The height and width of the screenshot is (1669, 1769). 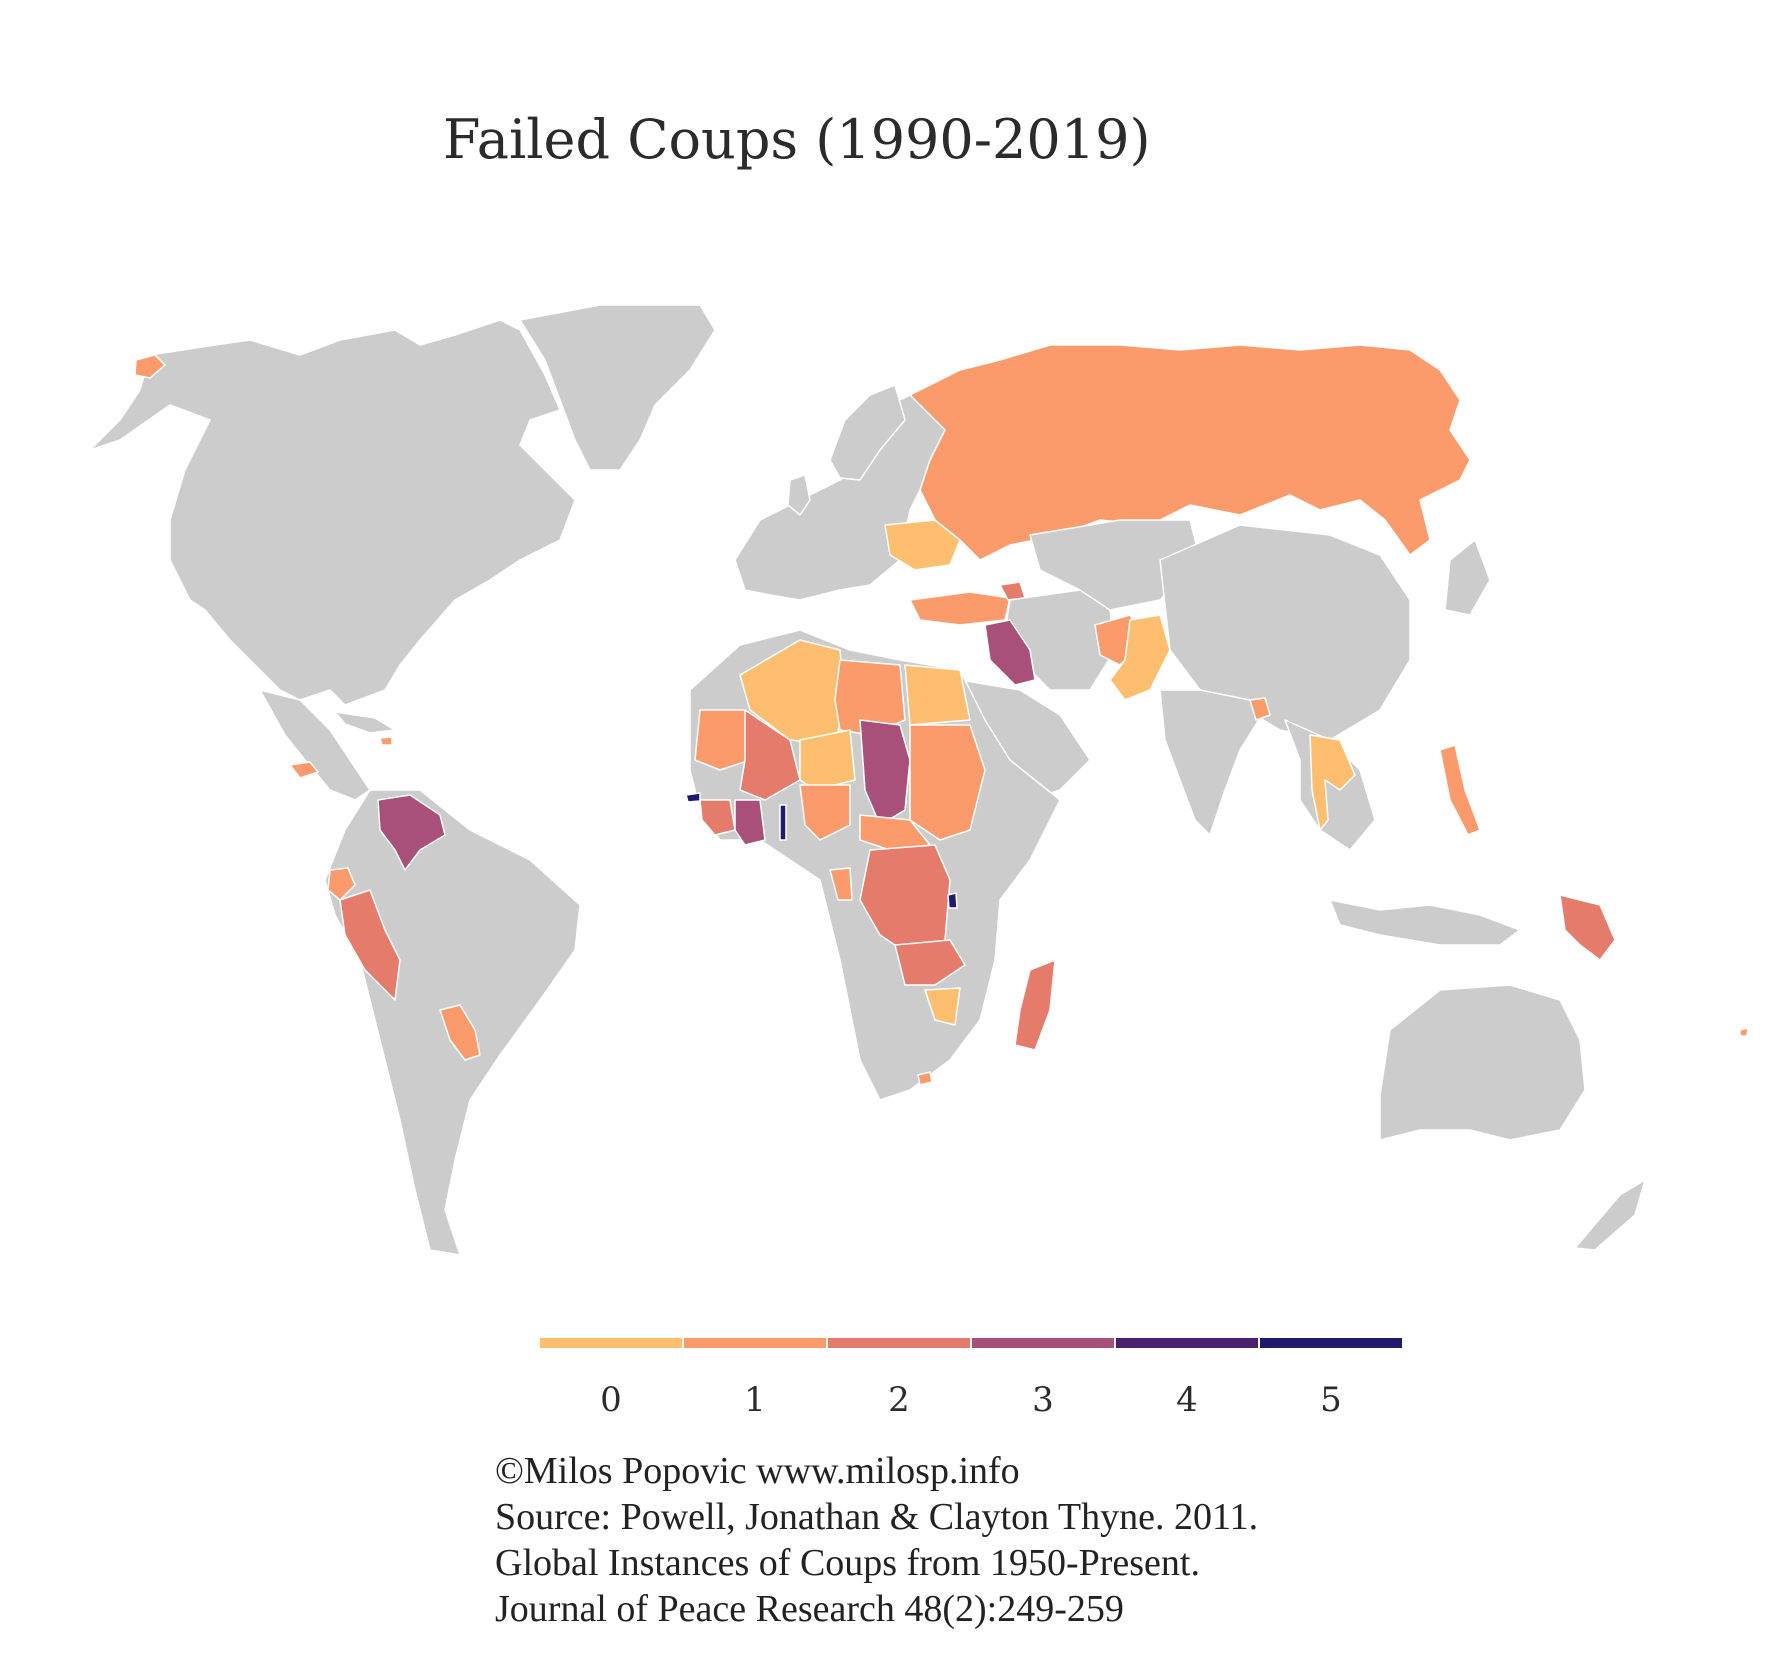 I want to click on country-new-zealand, so click(x=1610, y=1215).